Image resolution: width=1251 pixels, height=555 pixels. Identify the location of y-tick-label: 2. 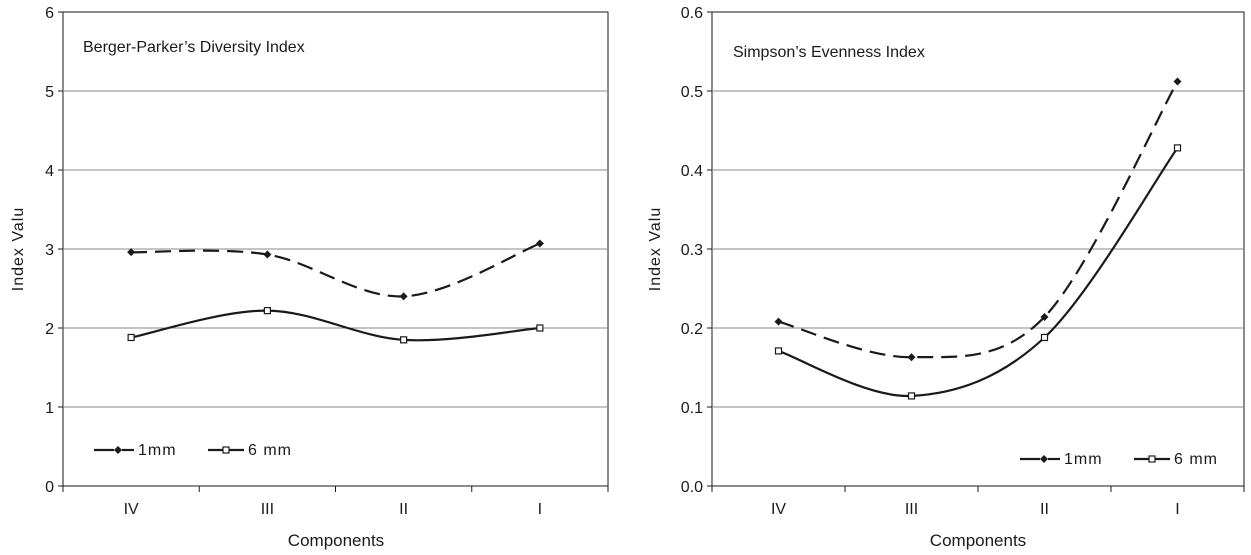
(49, 329).